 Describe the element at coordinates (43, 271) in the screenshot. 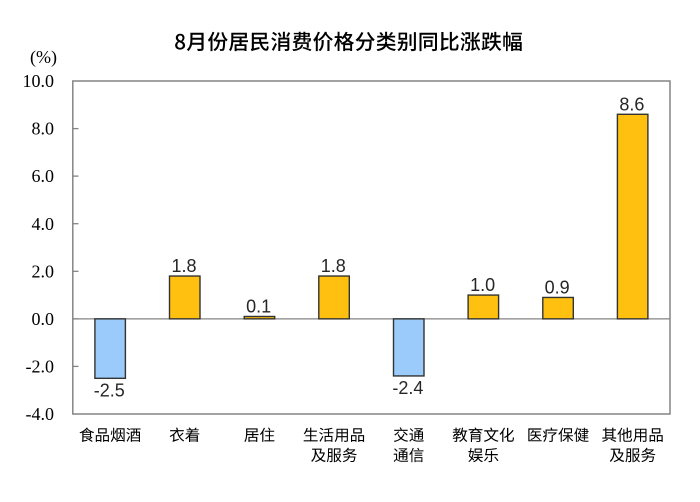

I see `svg-text: 2.0` at that location.